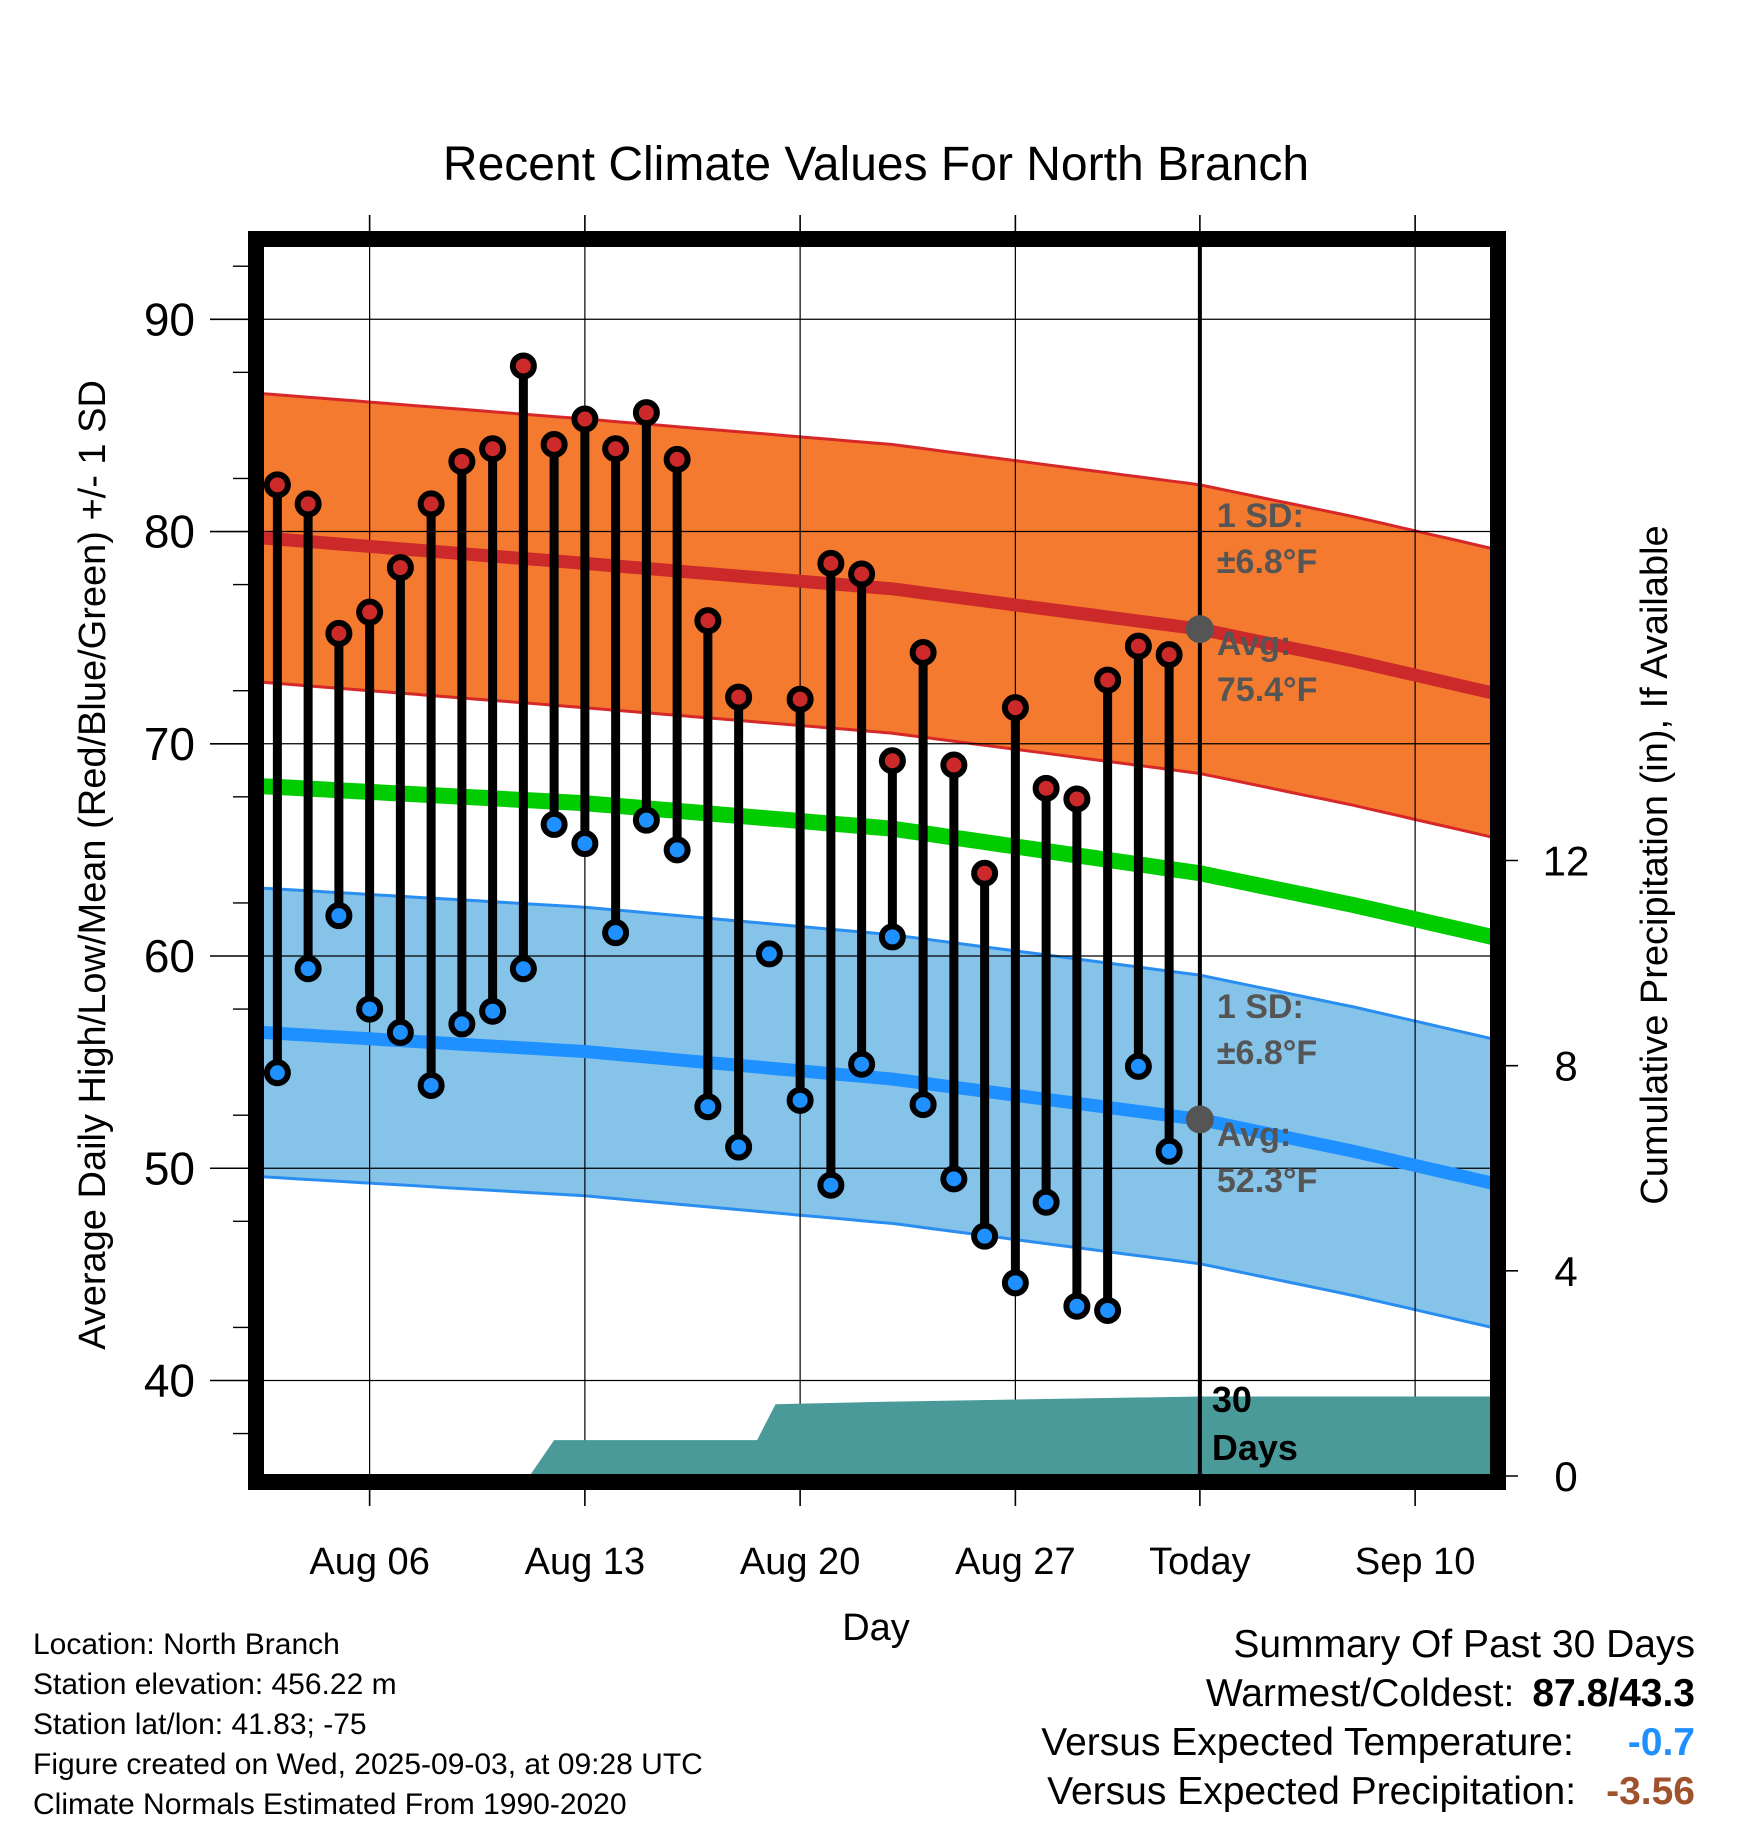 Image resolution: width=1748 pixels, height=1828 pixels. I want to click on today-high-avg-marker, so click(1199, 629).